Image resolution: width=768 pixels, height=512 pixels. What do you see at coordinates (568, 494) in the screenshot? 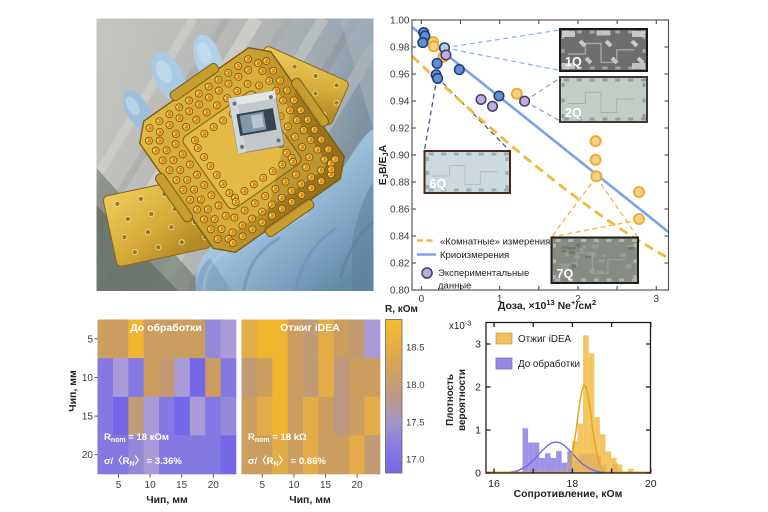
I see `svg-text: Сопротивление, кОм` at bounding box center [568, 494].